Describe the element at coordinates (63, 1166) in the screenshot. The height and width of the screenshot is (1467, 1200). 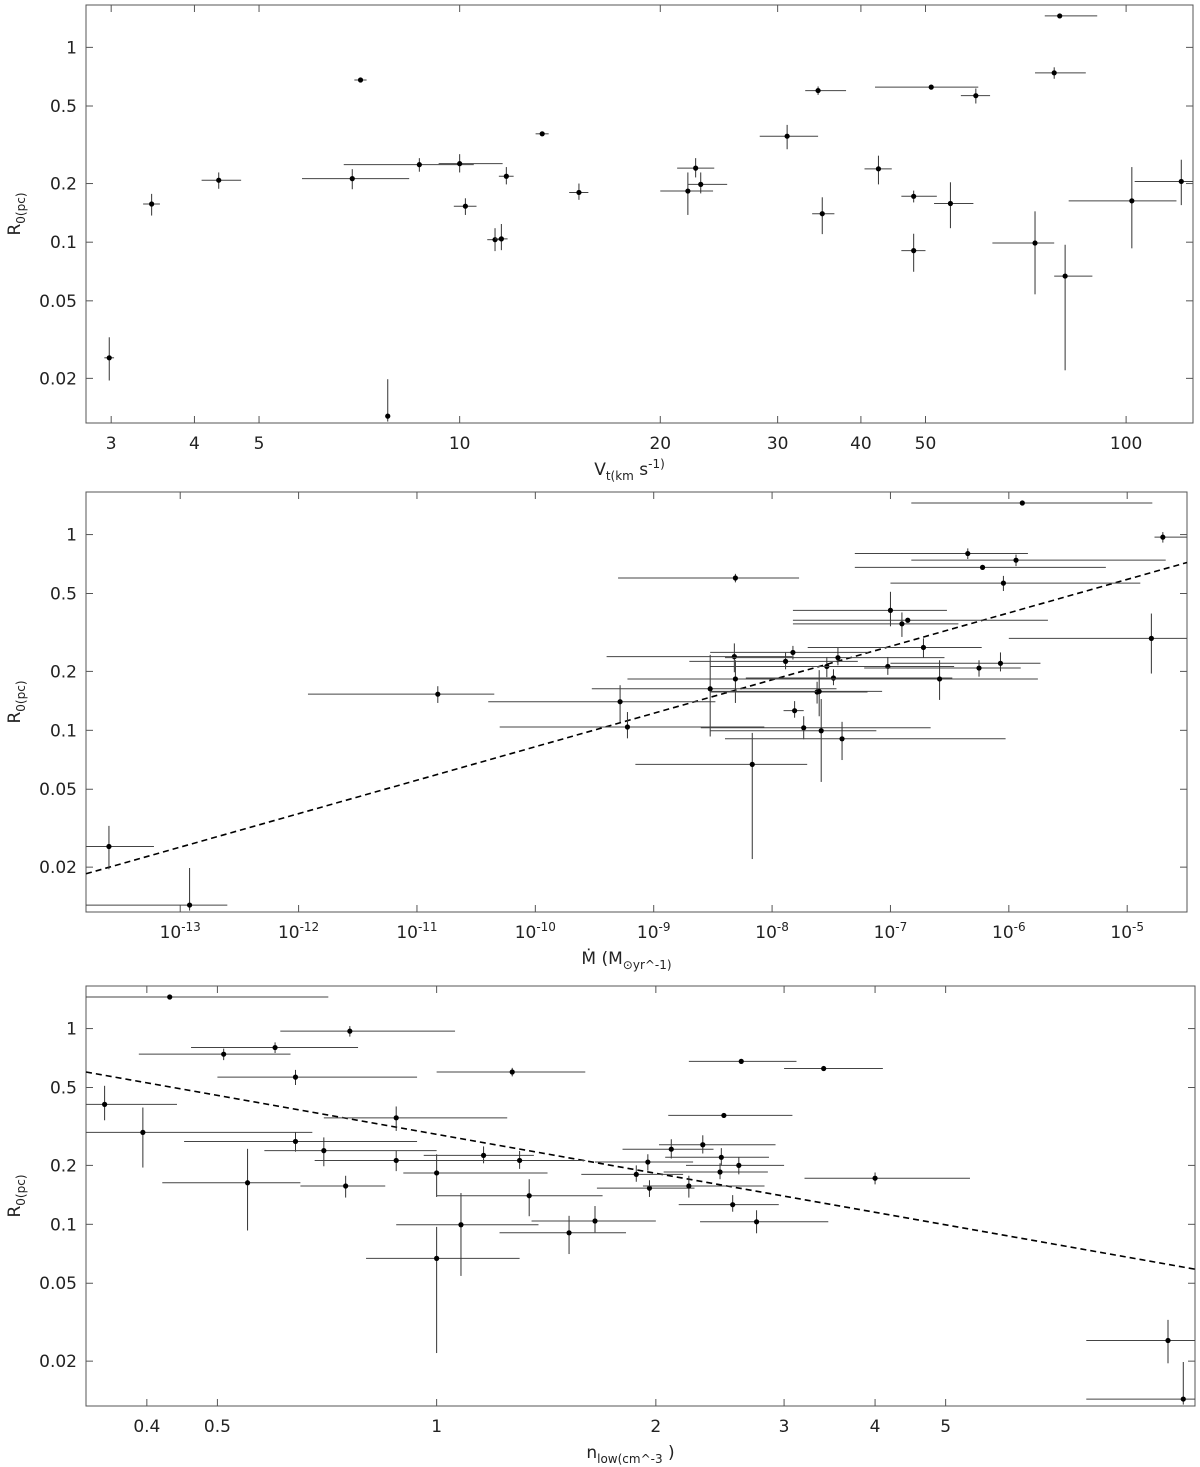
I see `y-tick-label: 0.2` at that location.